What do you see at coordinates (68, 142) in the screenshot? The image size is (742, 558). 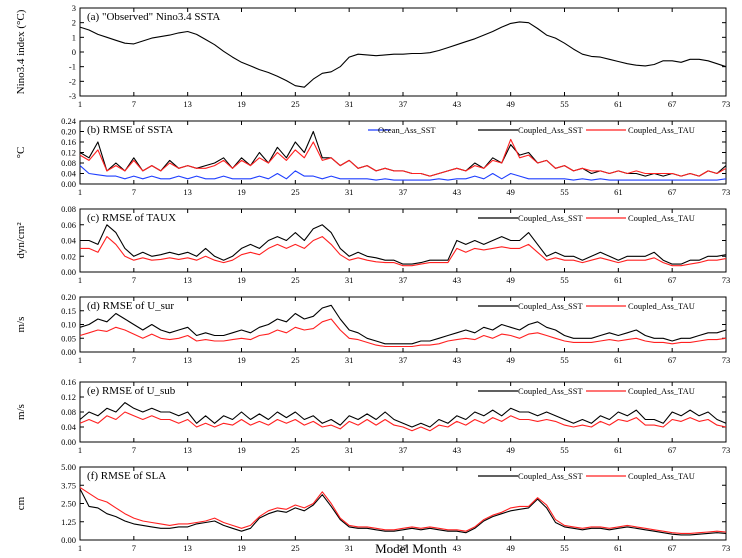 I see `y-tick-label: 0.16` at bounding box center [68, 142].